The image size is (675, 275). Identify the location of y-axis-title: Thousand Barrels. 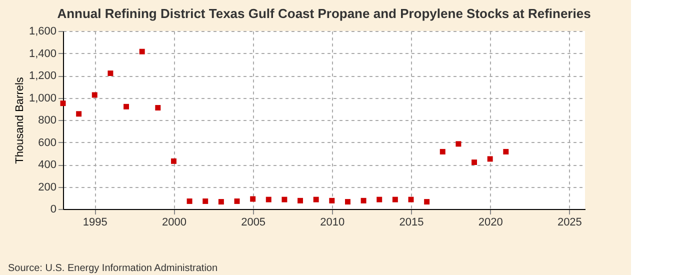
(20, 120).